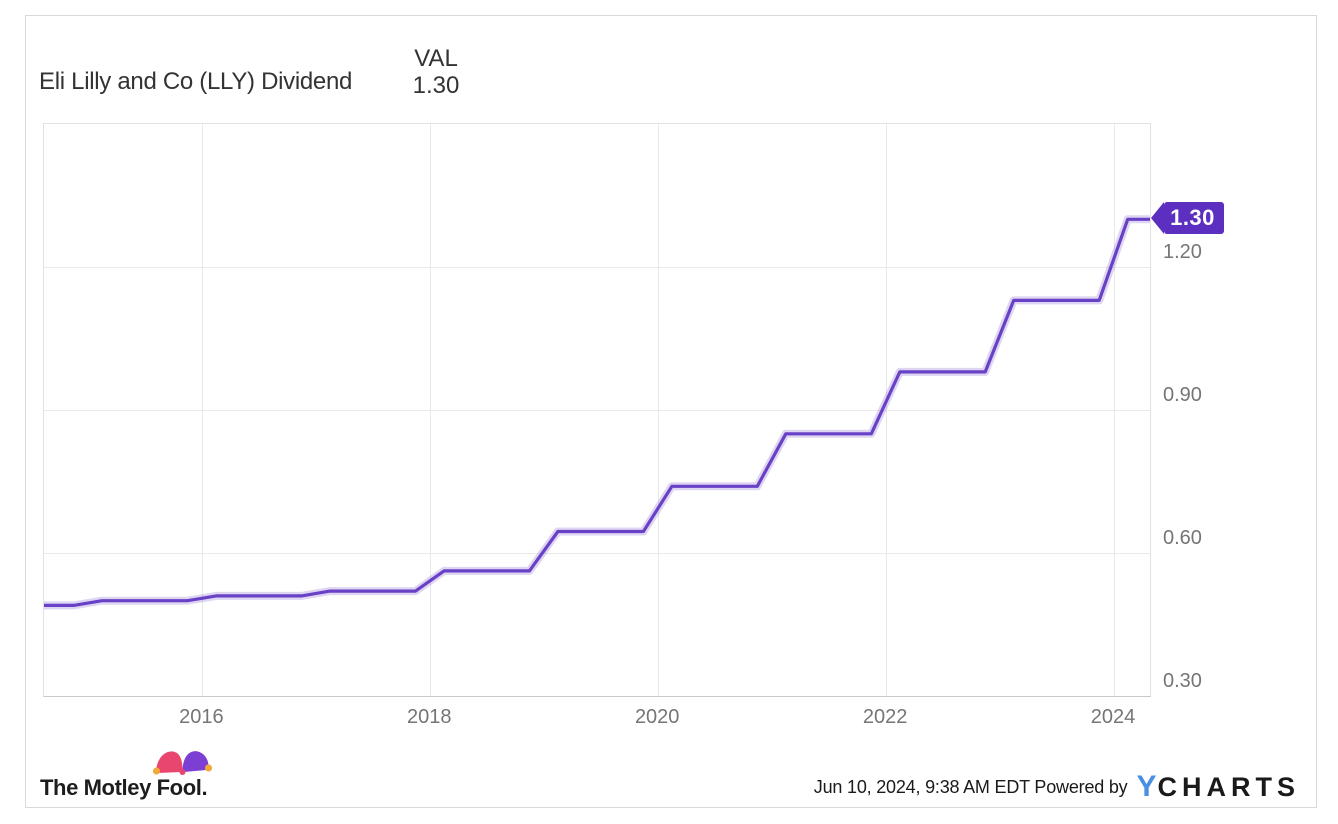 This screenshot has height=824, width=1338. Describe the element at coordinates (657, 717) in the screenshot. I see `x-axis-tick-label: 2020` at that location.